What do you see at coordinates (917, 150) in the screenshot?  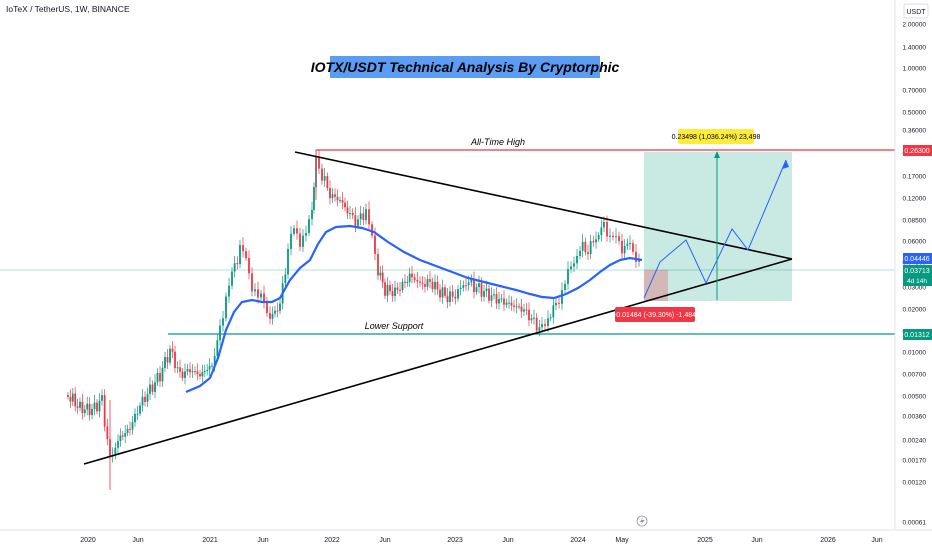 I see `price-tag-ath` at bounding box center [917, 150].